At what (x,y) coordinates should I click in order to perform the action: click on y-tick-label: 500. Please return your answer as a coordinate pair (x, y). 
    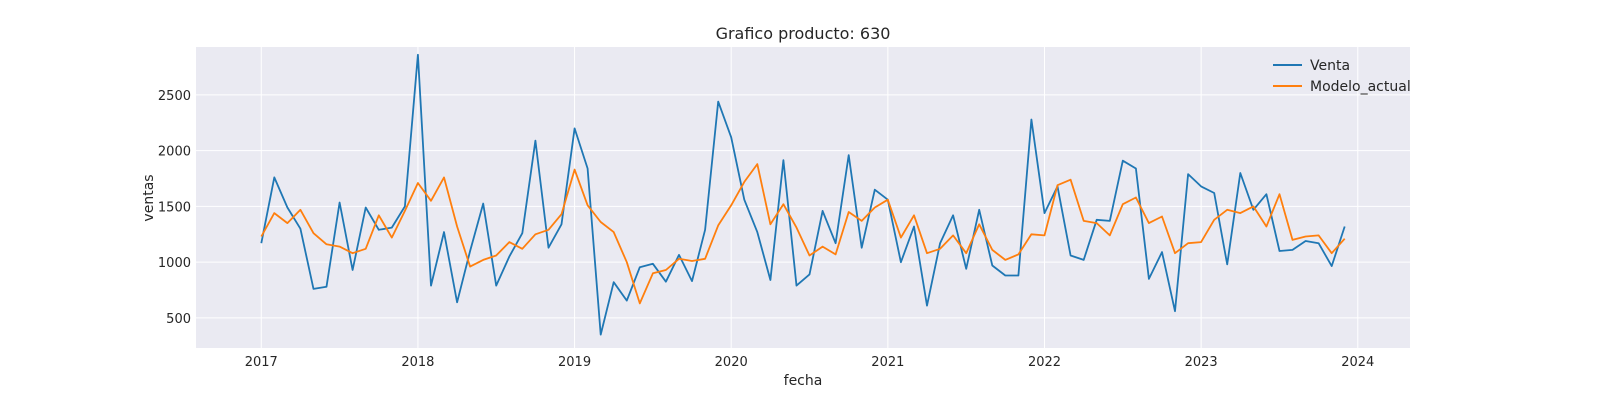
    Looking at the image, I should click on (178, 319).